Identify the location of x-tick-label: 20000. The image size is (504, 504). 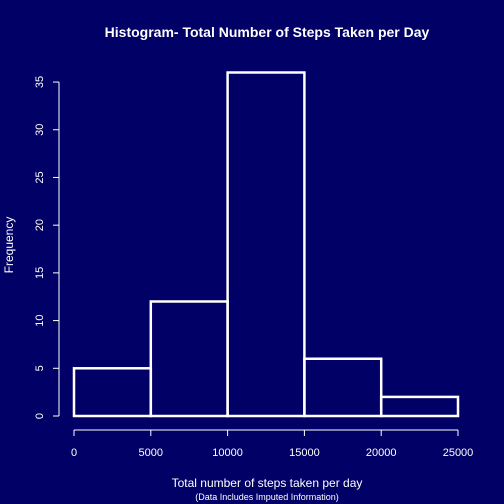
(381, 453).